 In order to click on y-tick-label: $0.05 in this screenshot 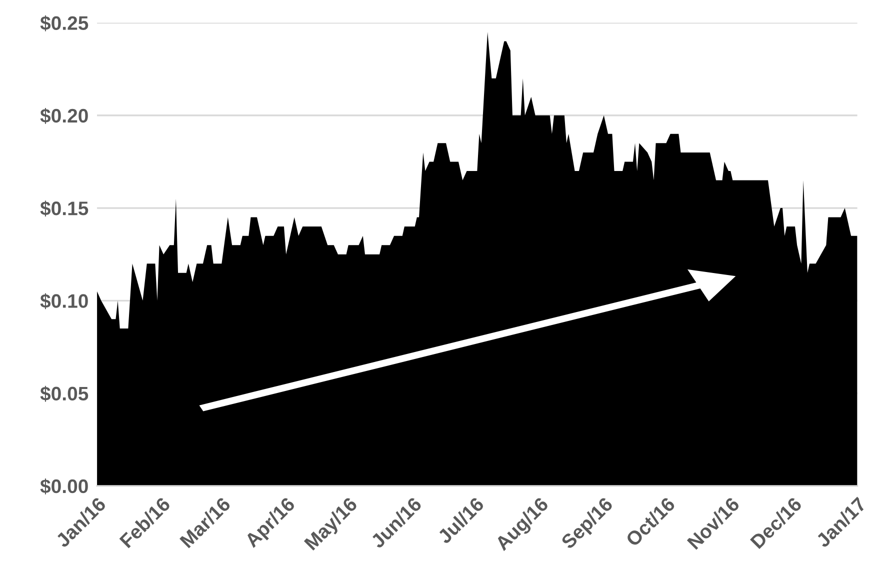, I will do `click(64, 394)`.